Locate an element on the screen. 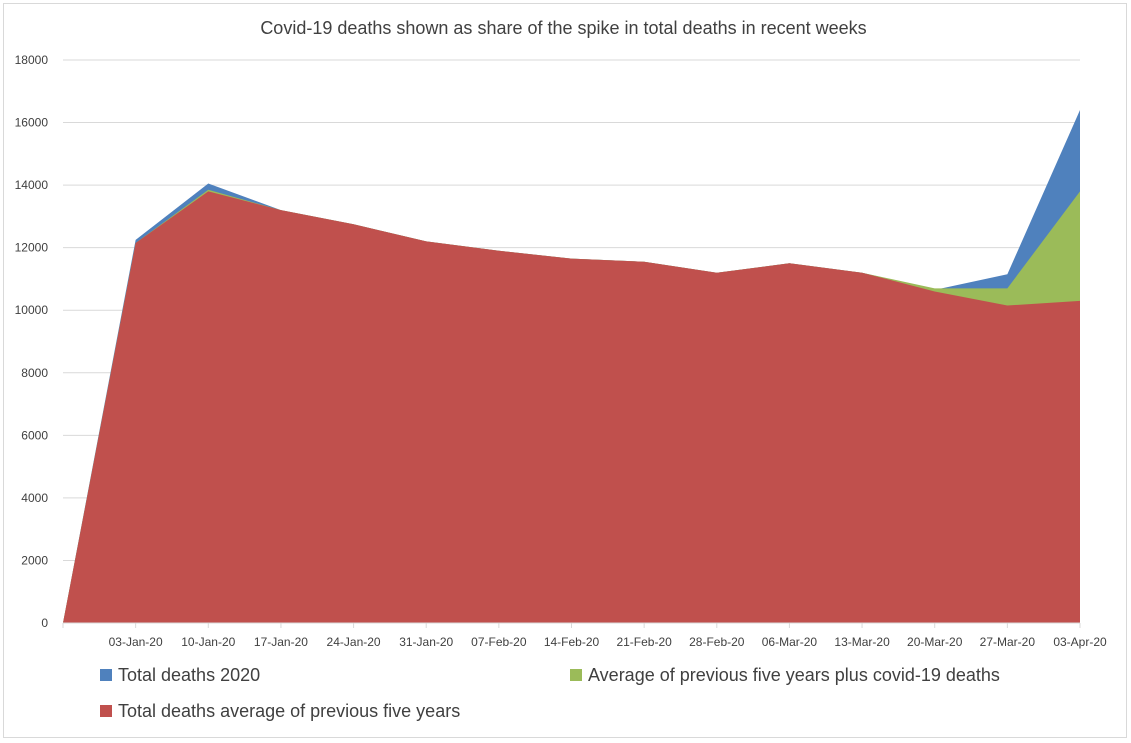 This screenshot has width=1131, height=743. x-tick-label: 28-Feb-20 is located at coordinates (717, 642).